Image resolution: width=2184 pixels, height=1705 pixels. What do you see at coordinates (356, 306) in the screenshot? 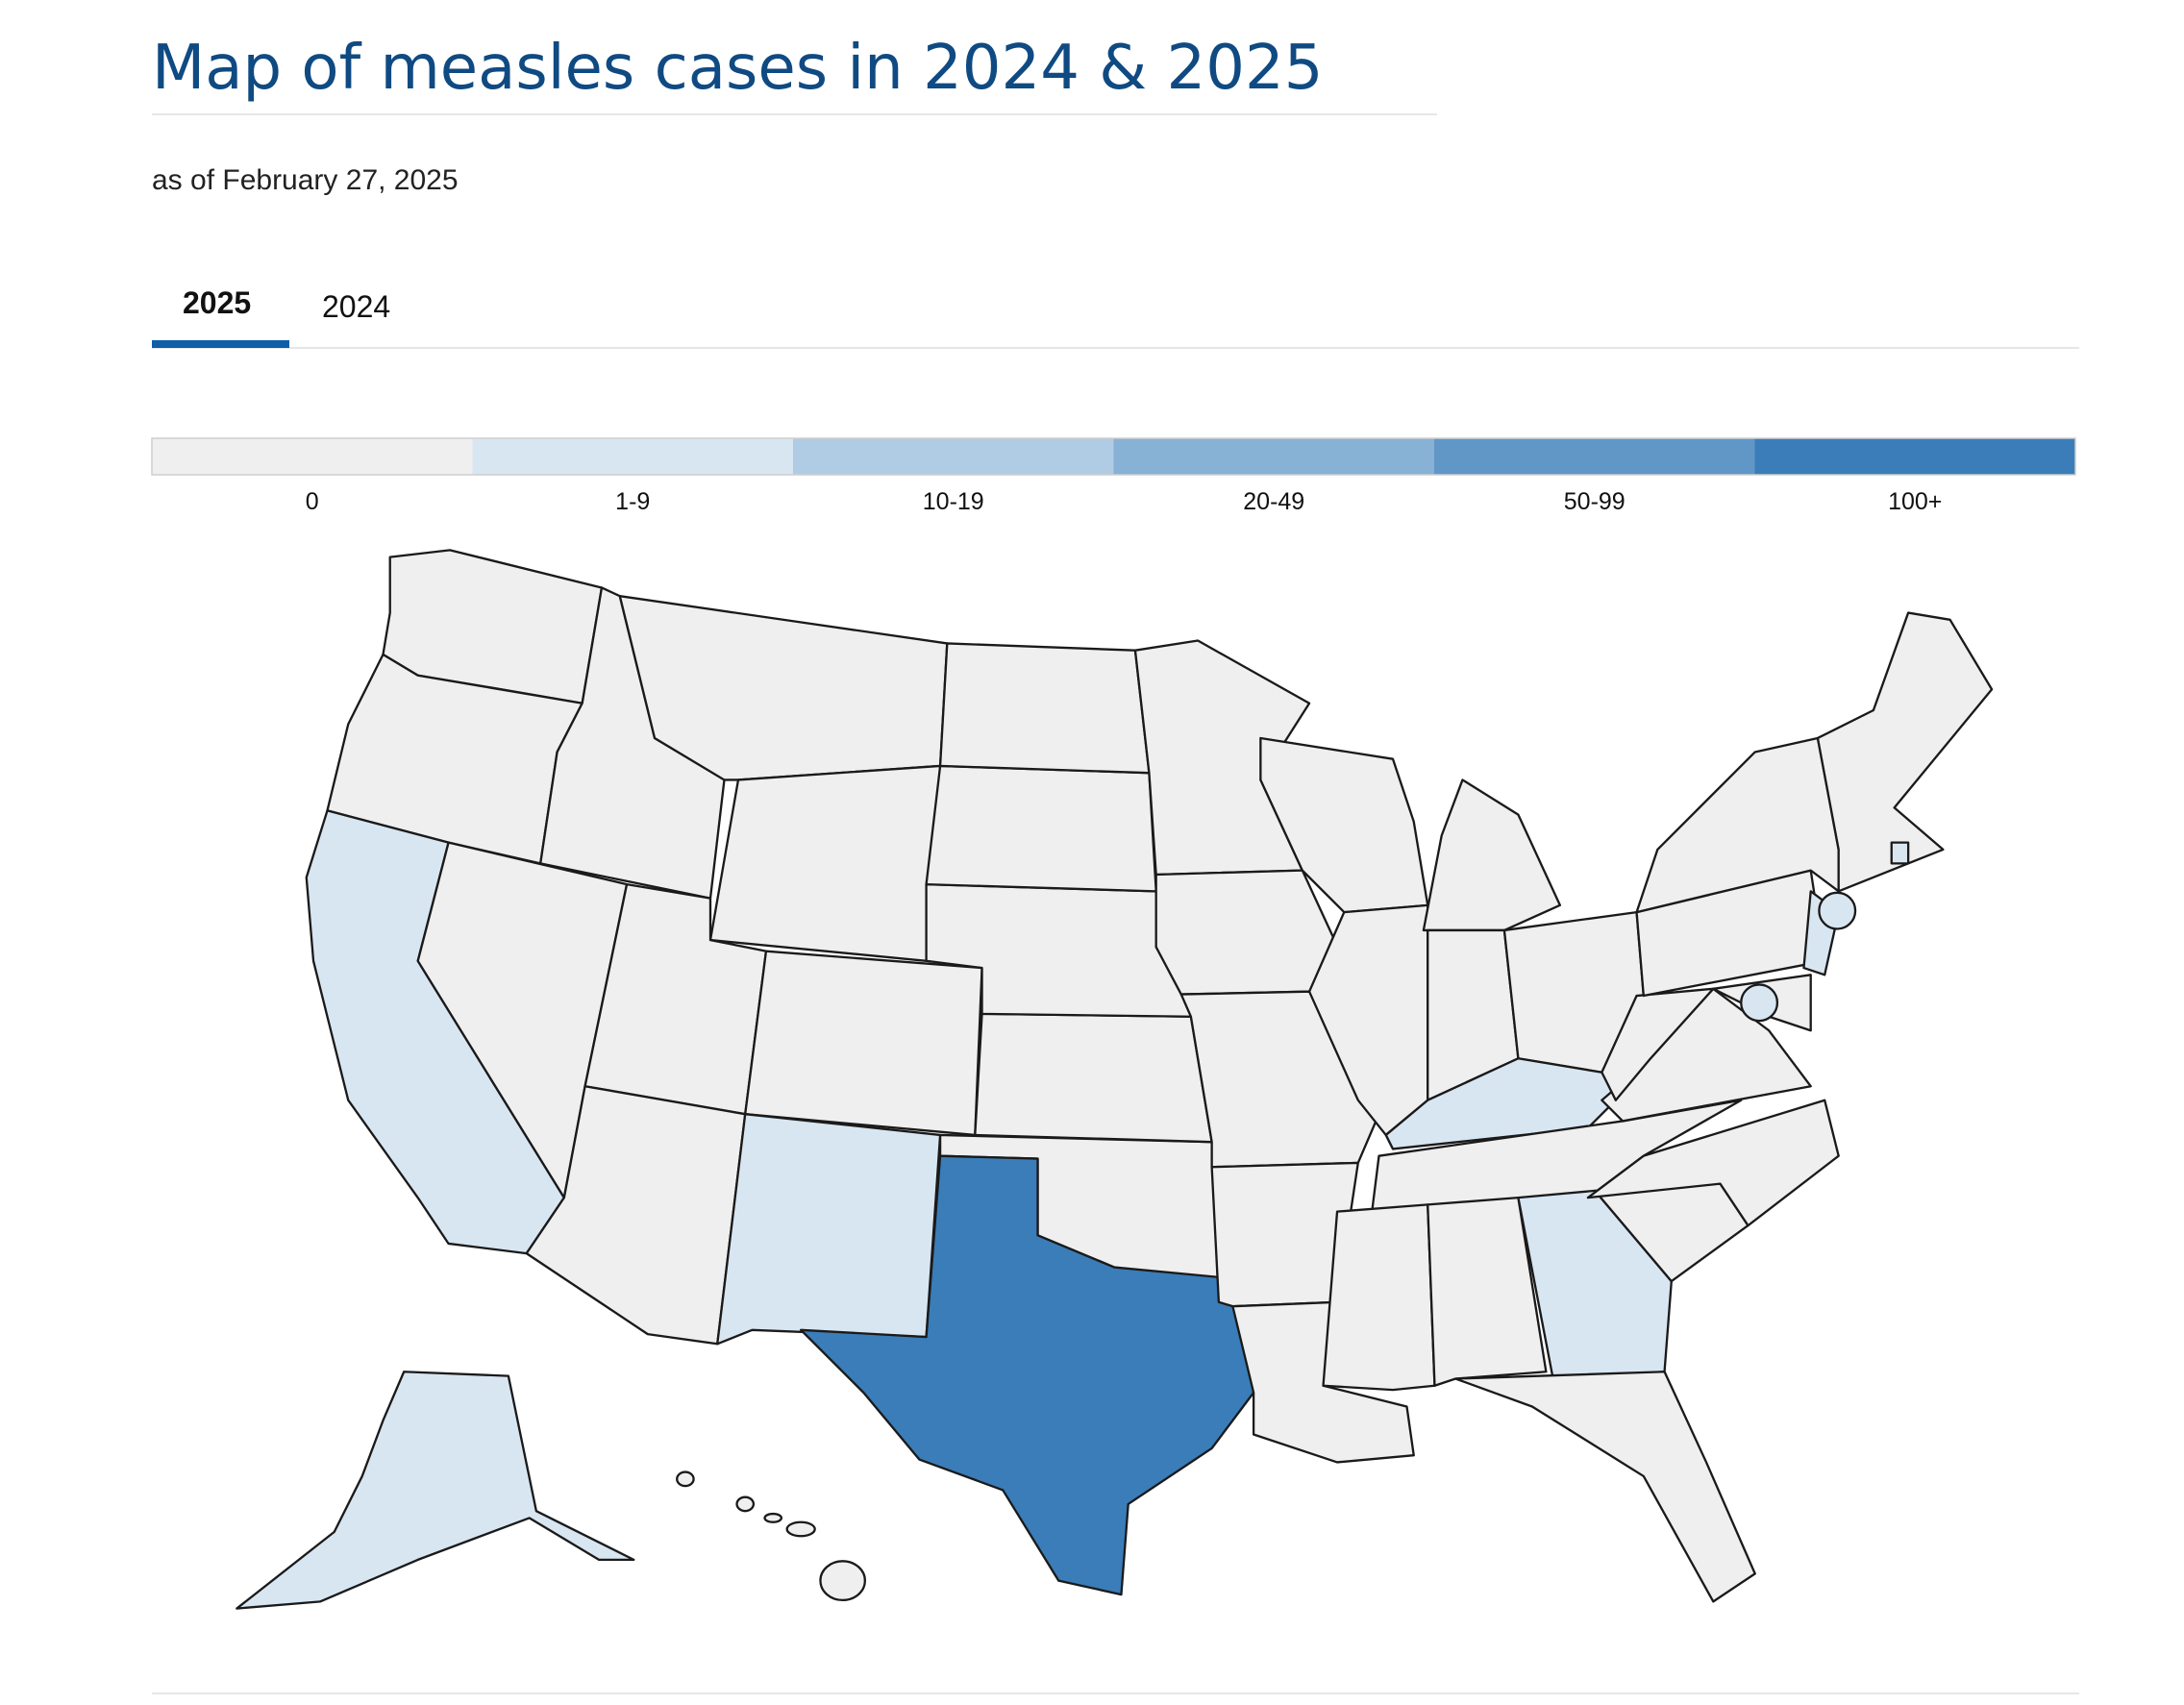
I see `tab: 2024` at bounding box center [356, 306].